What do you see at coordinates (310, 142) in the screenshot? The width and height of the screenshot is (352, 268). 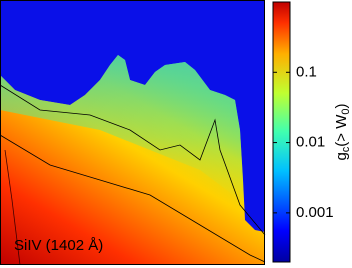 I see `colorbar-tick-label: 0.01` at bounding box center [310, 142].